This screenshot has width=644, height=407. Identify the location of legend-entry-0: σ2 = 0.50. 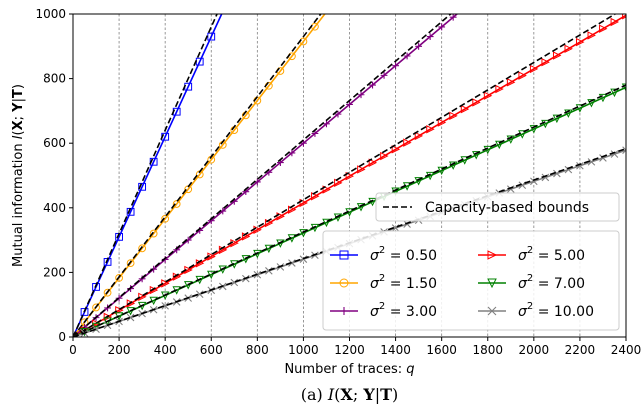
(383, 254).